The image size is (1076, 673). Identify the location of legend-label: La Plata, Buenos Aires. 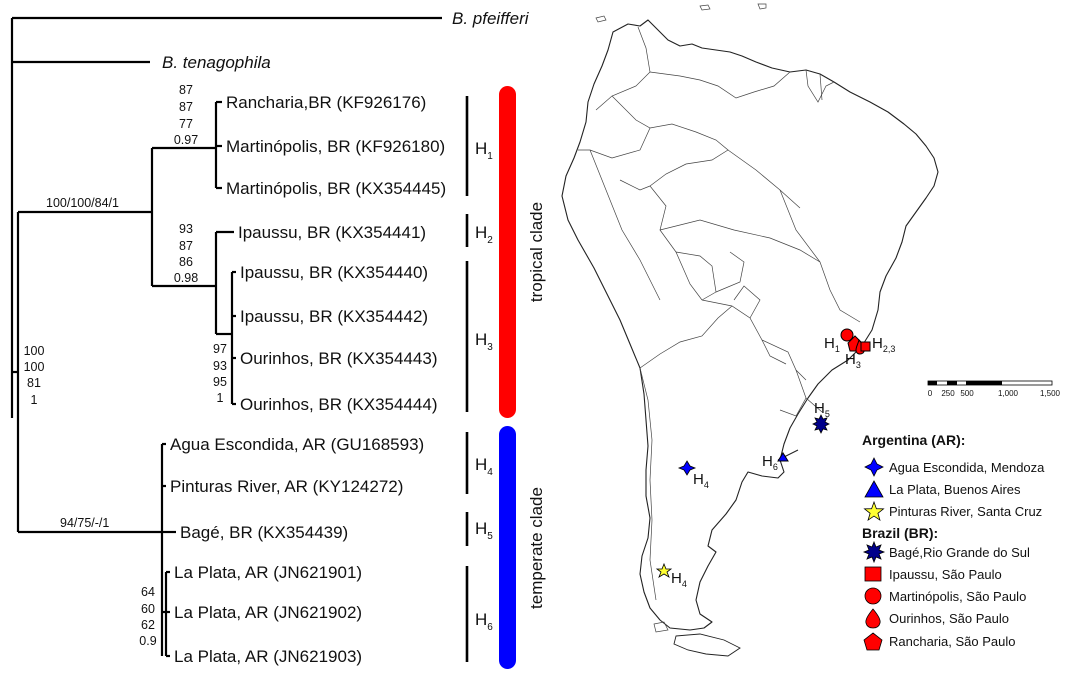
(955, 489).